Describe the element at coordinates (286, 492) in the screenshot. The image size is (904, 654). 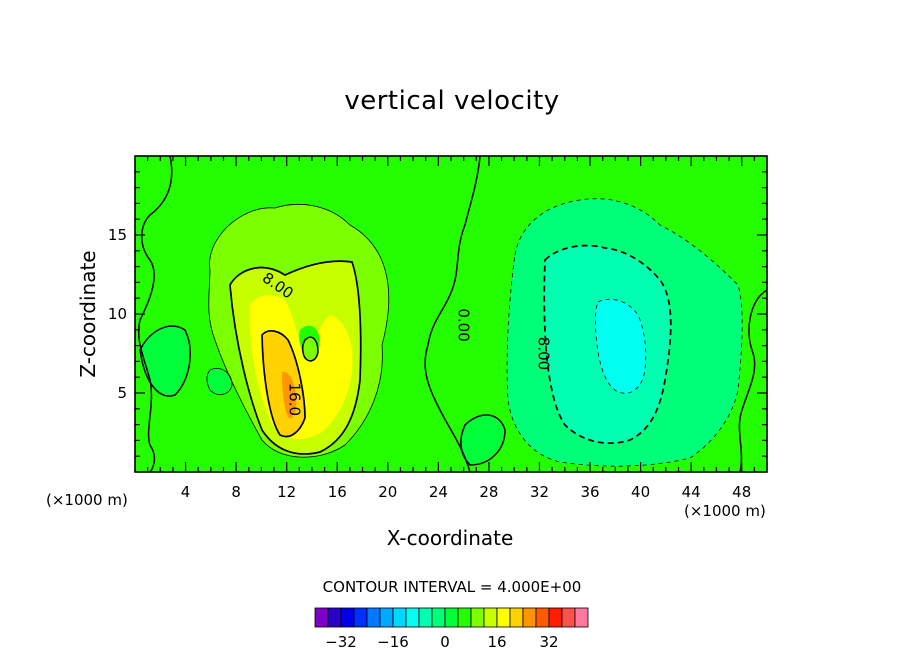
I see `x-tick-label-2: 12` at that location.